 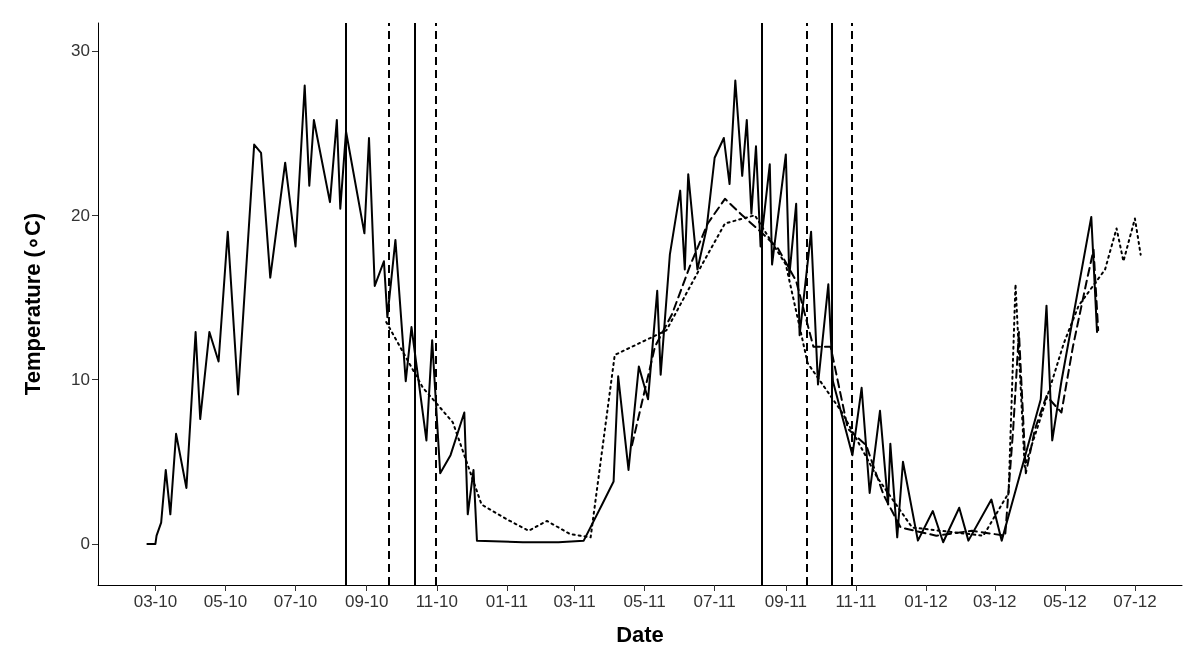 What do you see at coordinates (80, 380) in the screenshot?
I see `y-tick-label: 10` at bounding box center [80, 380].